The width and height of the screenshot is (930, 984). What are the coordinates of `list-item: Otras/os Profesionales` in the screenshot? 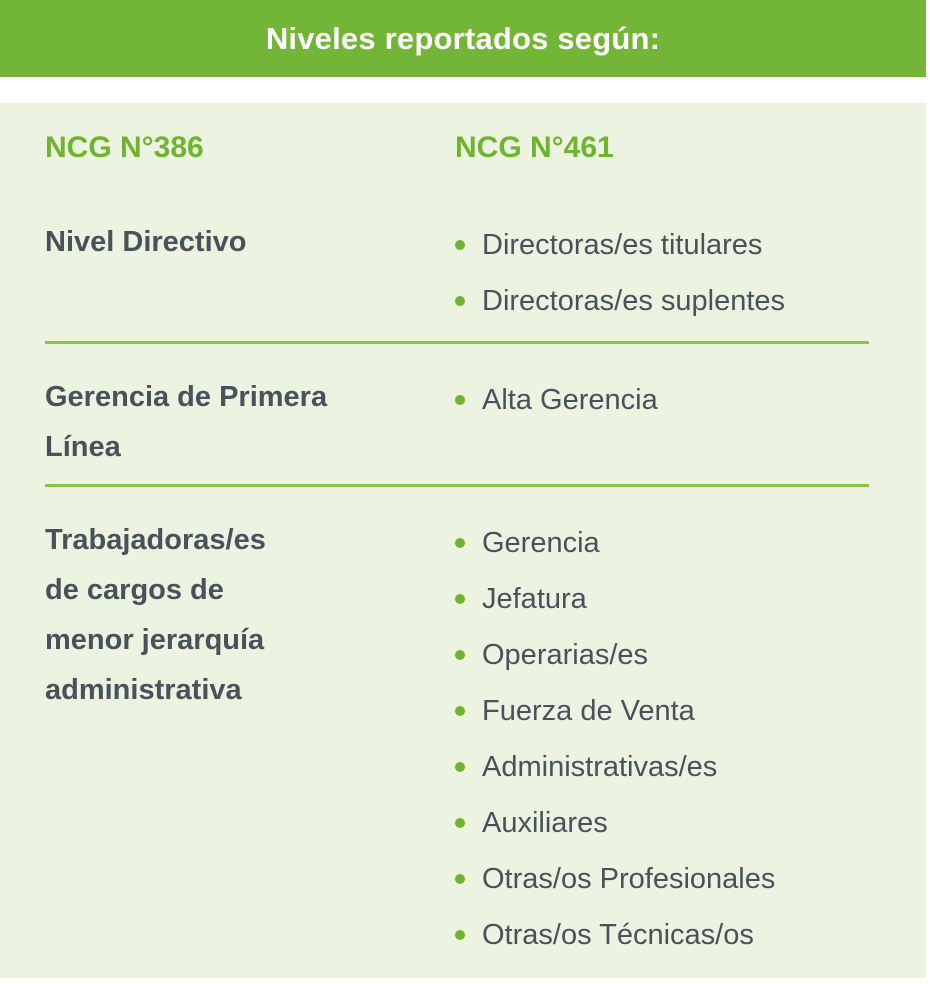 It's located at (669, 879).